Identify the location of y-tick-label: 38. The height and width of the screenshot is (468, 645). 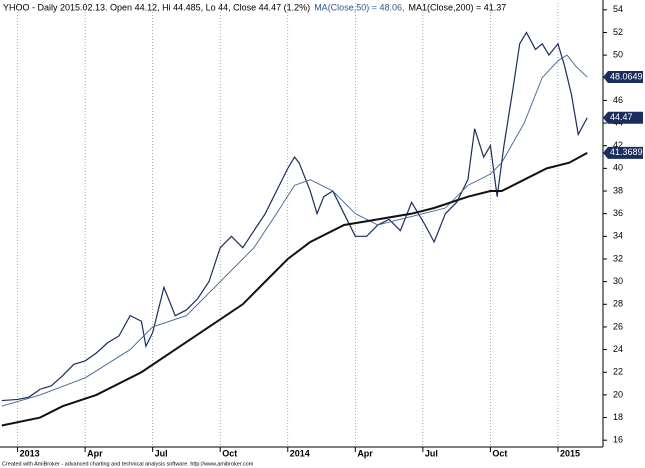
(618, 190).